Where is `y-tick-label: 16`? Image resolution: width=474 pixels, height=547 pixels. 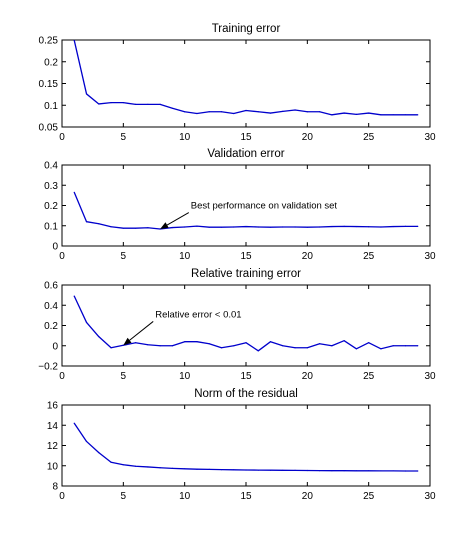 y-tick-label: 16 is located at coordinates (53, 406).